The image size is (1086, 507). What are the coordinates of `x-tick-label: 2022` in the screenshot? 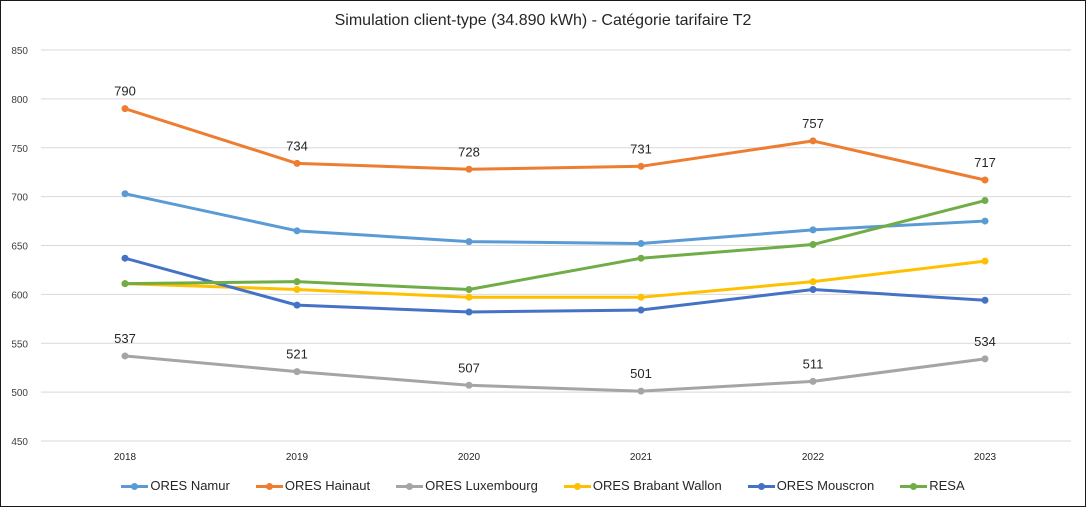 It's located at (813, 457).